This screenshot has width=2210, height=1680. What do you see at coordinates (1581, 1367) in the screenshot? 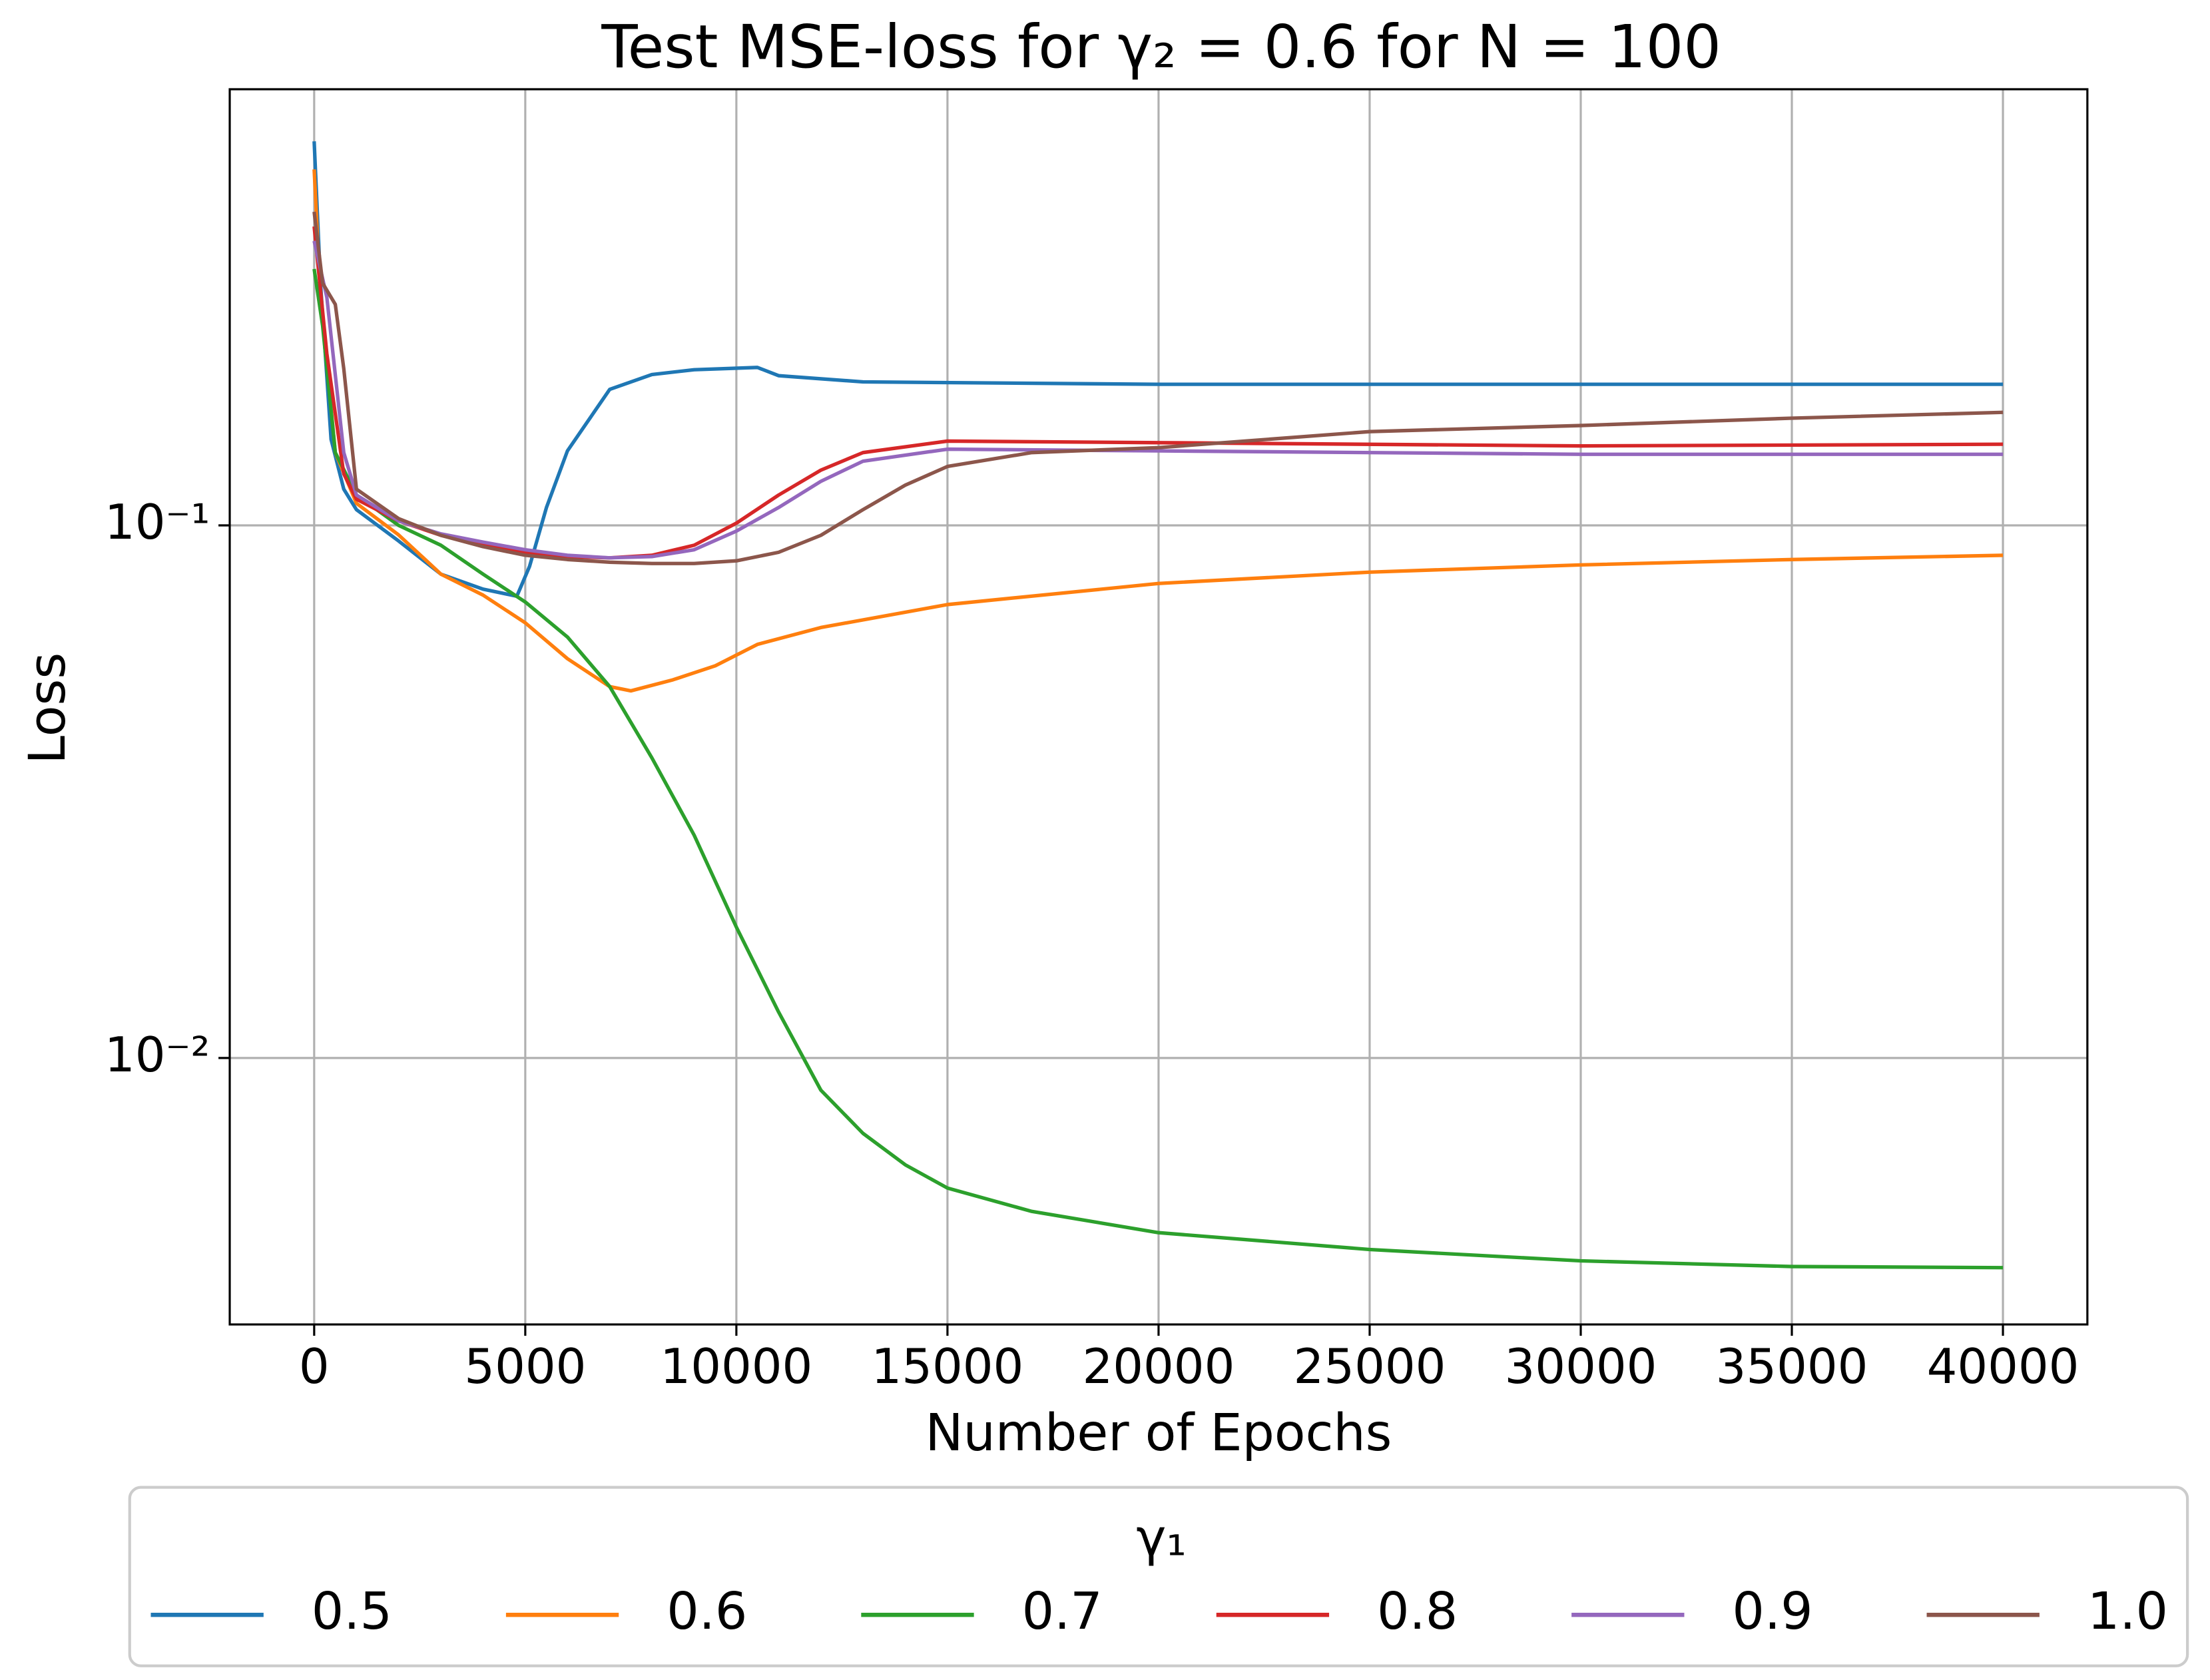
I see `x-tick-label: 30000` at bounding box center [1581, 1367].